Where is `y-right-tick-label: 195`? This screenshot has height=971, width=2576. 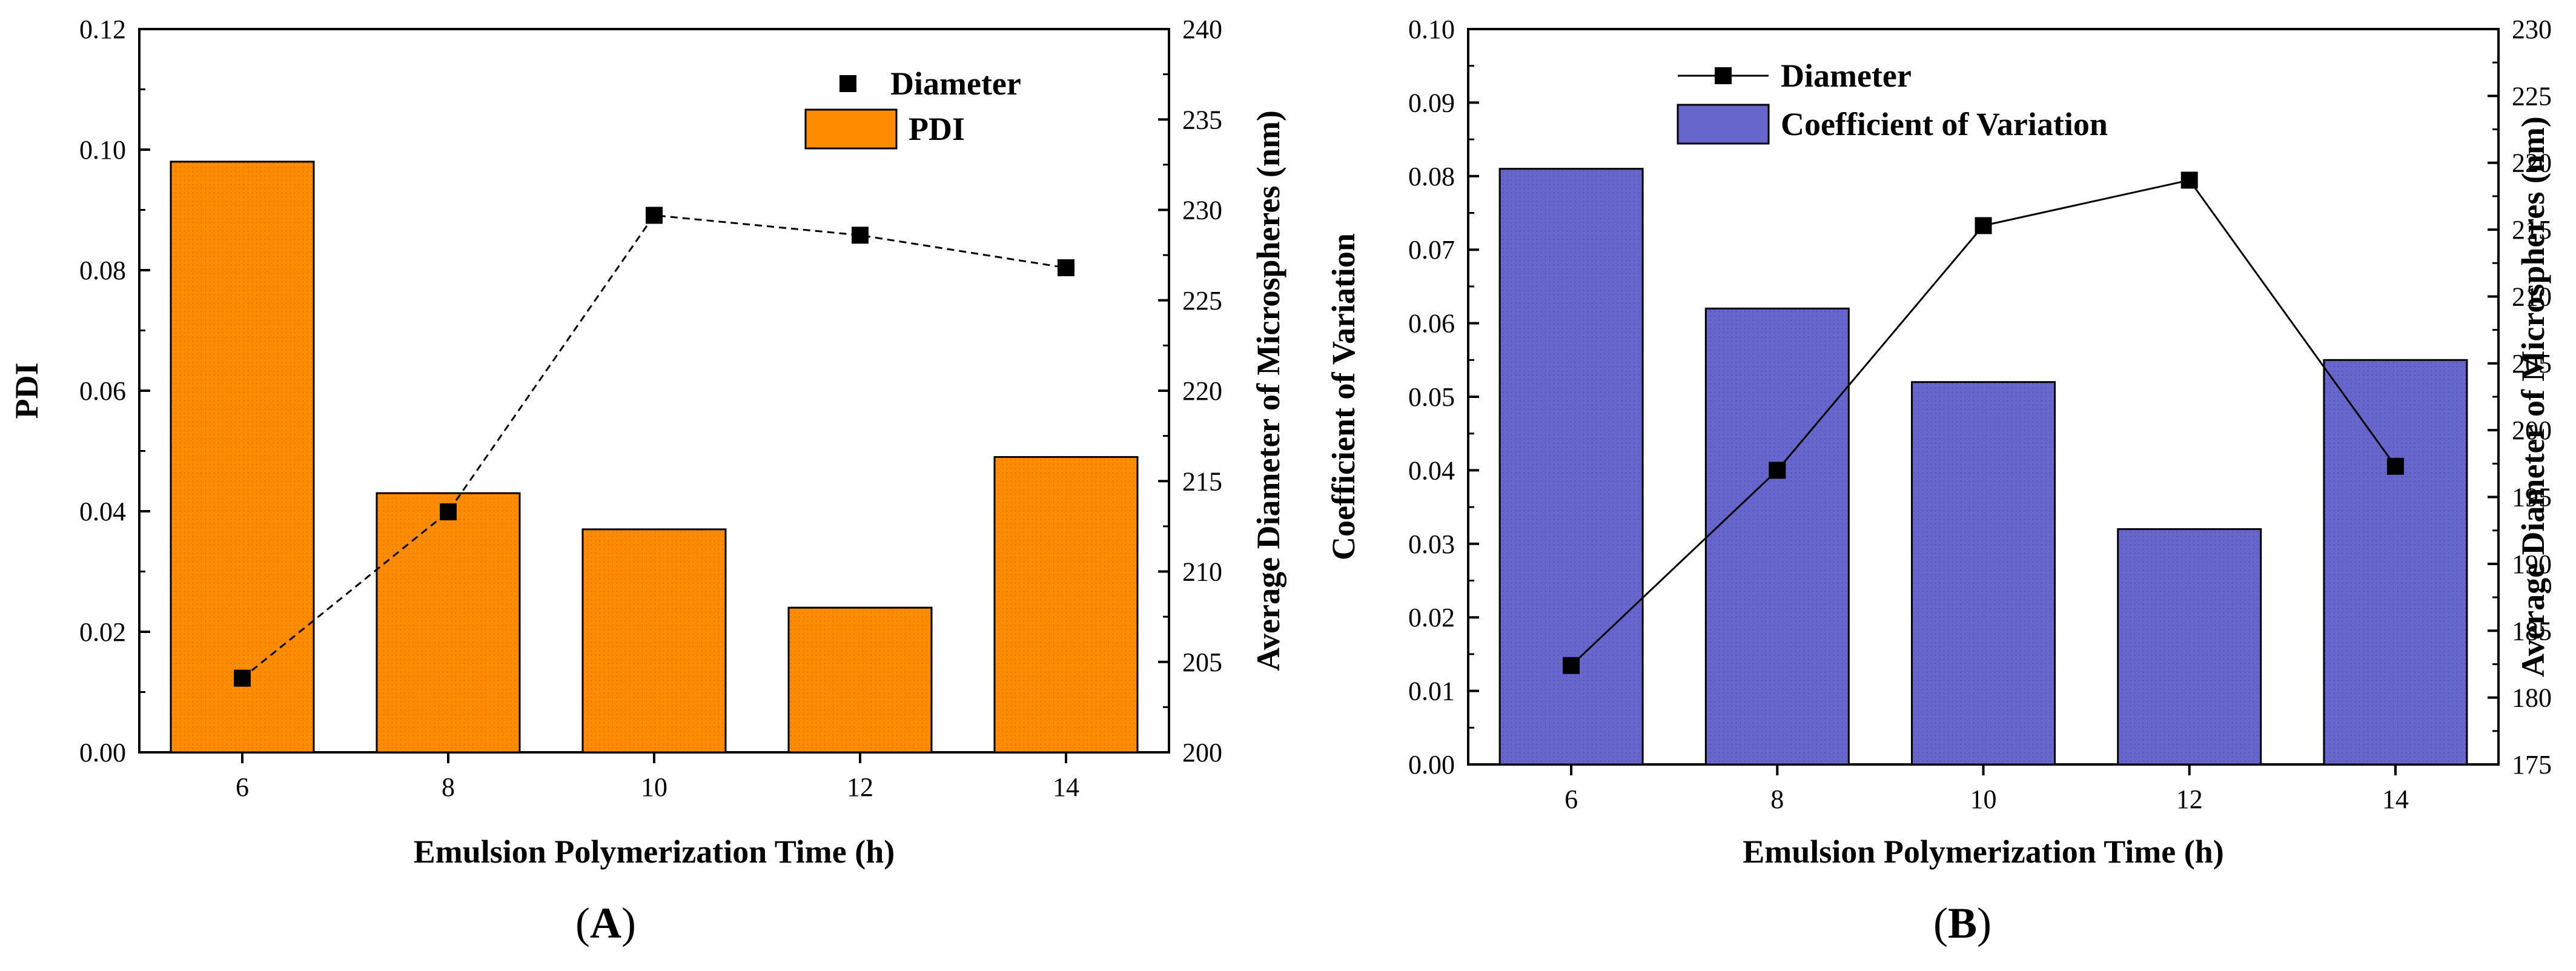 y-right-tick-label: 195 is located at coordinates (2532, 497).